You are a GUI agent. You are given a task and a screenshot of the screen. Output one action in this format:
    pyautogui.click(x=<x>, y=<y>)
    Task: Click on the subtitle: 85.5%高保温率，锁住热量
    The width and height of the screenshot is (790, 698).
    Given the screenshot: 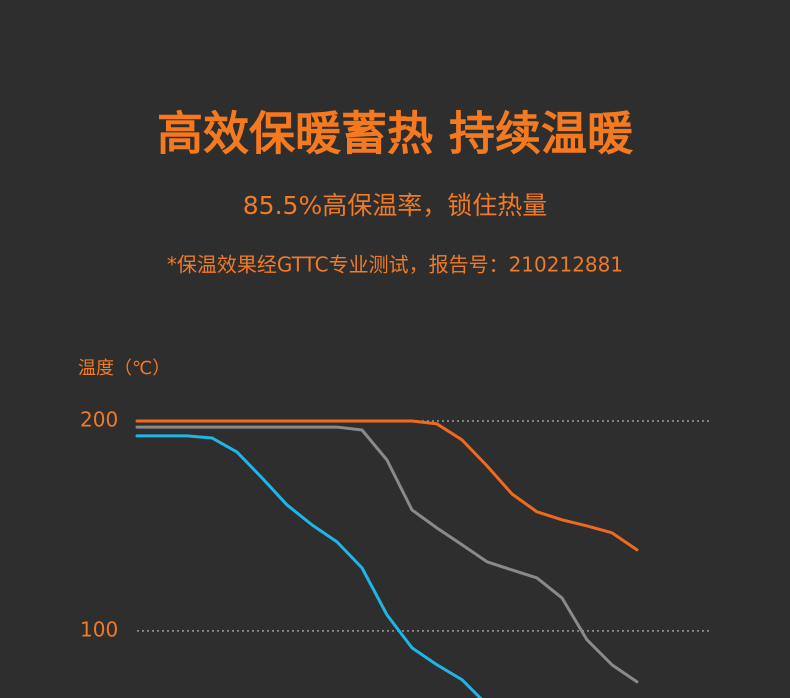 What is the action you would take?
    pyautogui.click(x=395, y=205)
    